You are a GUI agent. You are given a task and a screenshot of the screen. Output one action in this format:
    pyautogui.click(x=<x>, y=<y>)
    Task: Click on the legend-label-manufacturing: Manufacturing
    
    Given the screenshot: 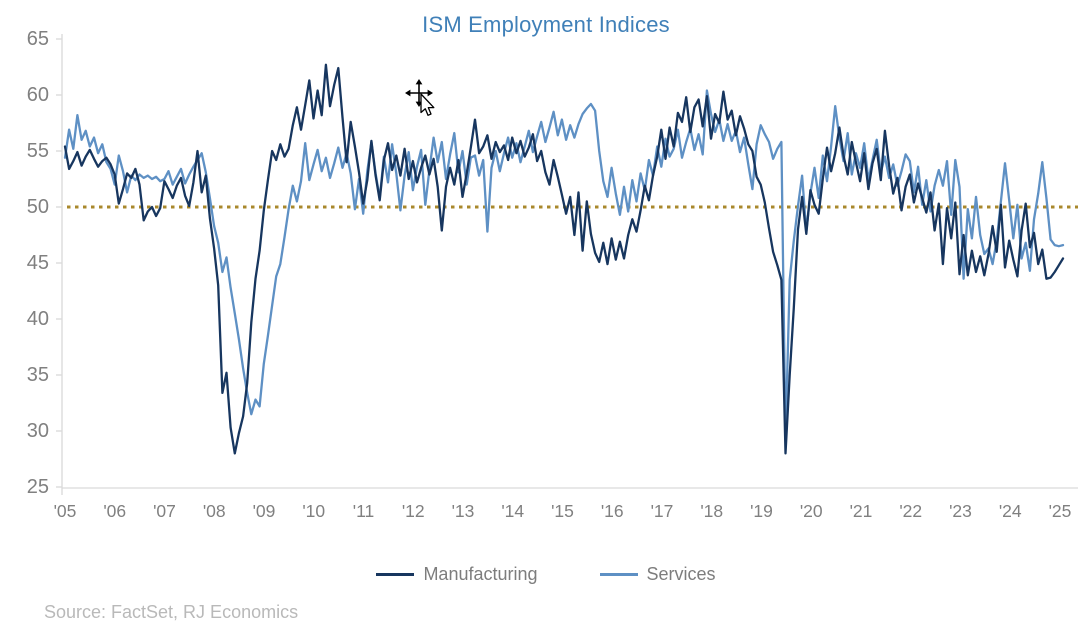 What is the action you would take?
    pyautogui.click(x=480, y=574)
    